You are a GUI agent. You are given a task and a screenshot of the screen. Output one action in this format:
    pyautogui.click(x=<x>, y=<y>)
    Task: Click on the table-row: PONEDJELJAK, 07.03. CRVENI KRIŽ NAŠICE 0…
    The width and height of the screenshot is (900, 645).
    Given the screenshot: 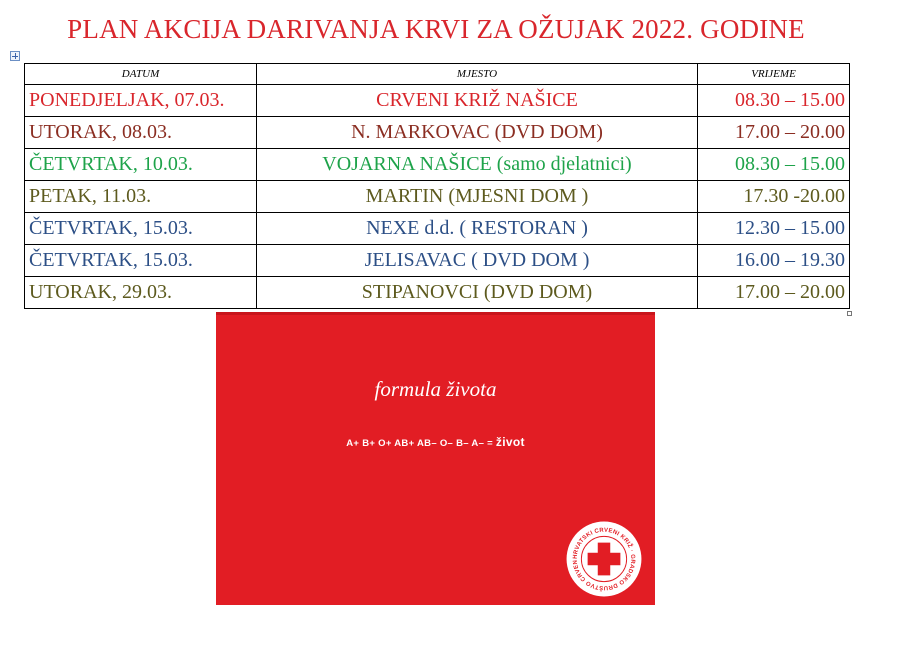 What is the action you would take?
    pyautogui.click(x=437, y=100)
    